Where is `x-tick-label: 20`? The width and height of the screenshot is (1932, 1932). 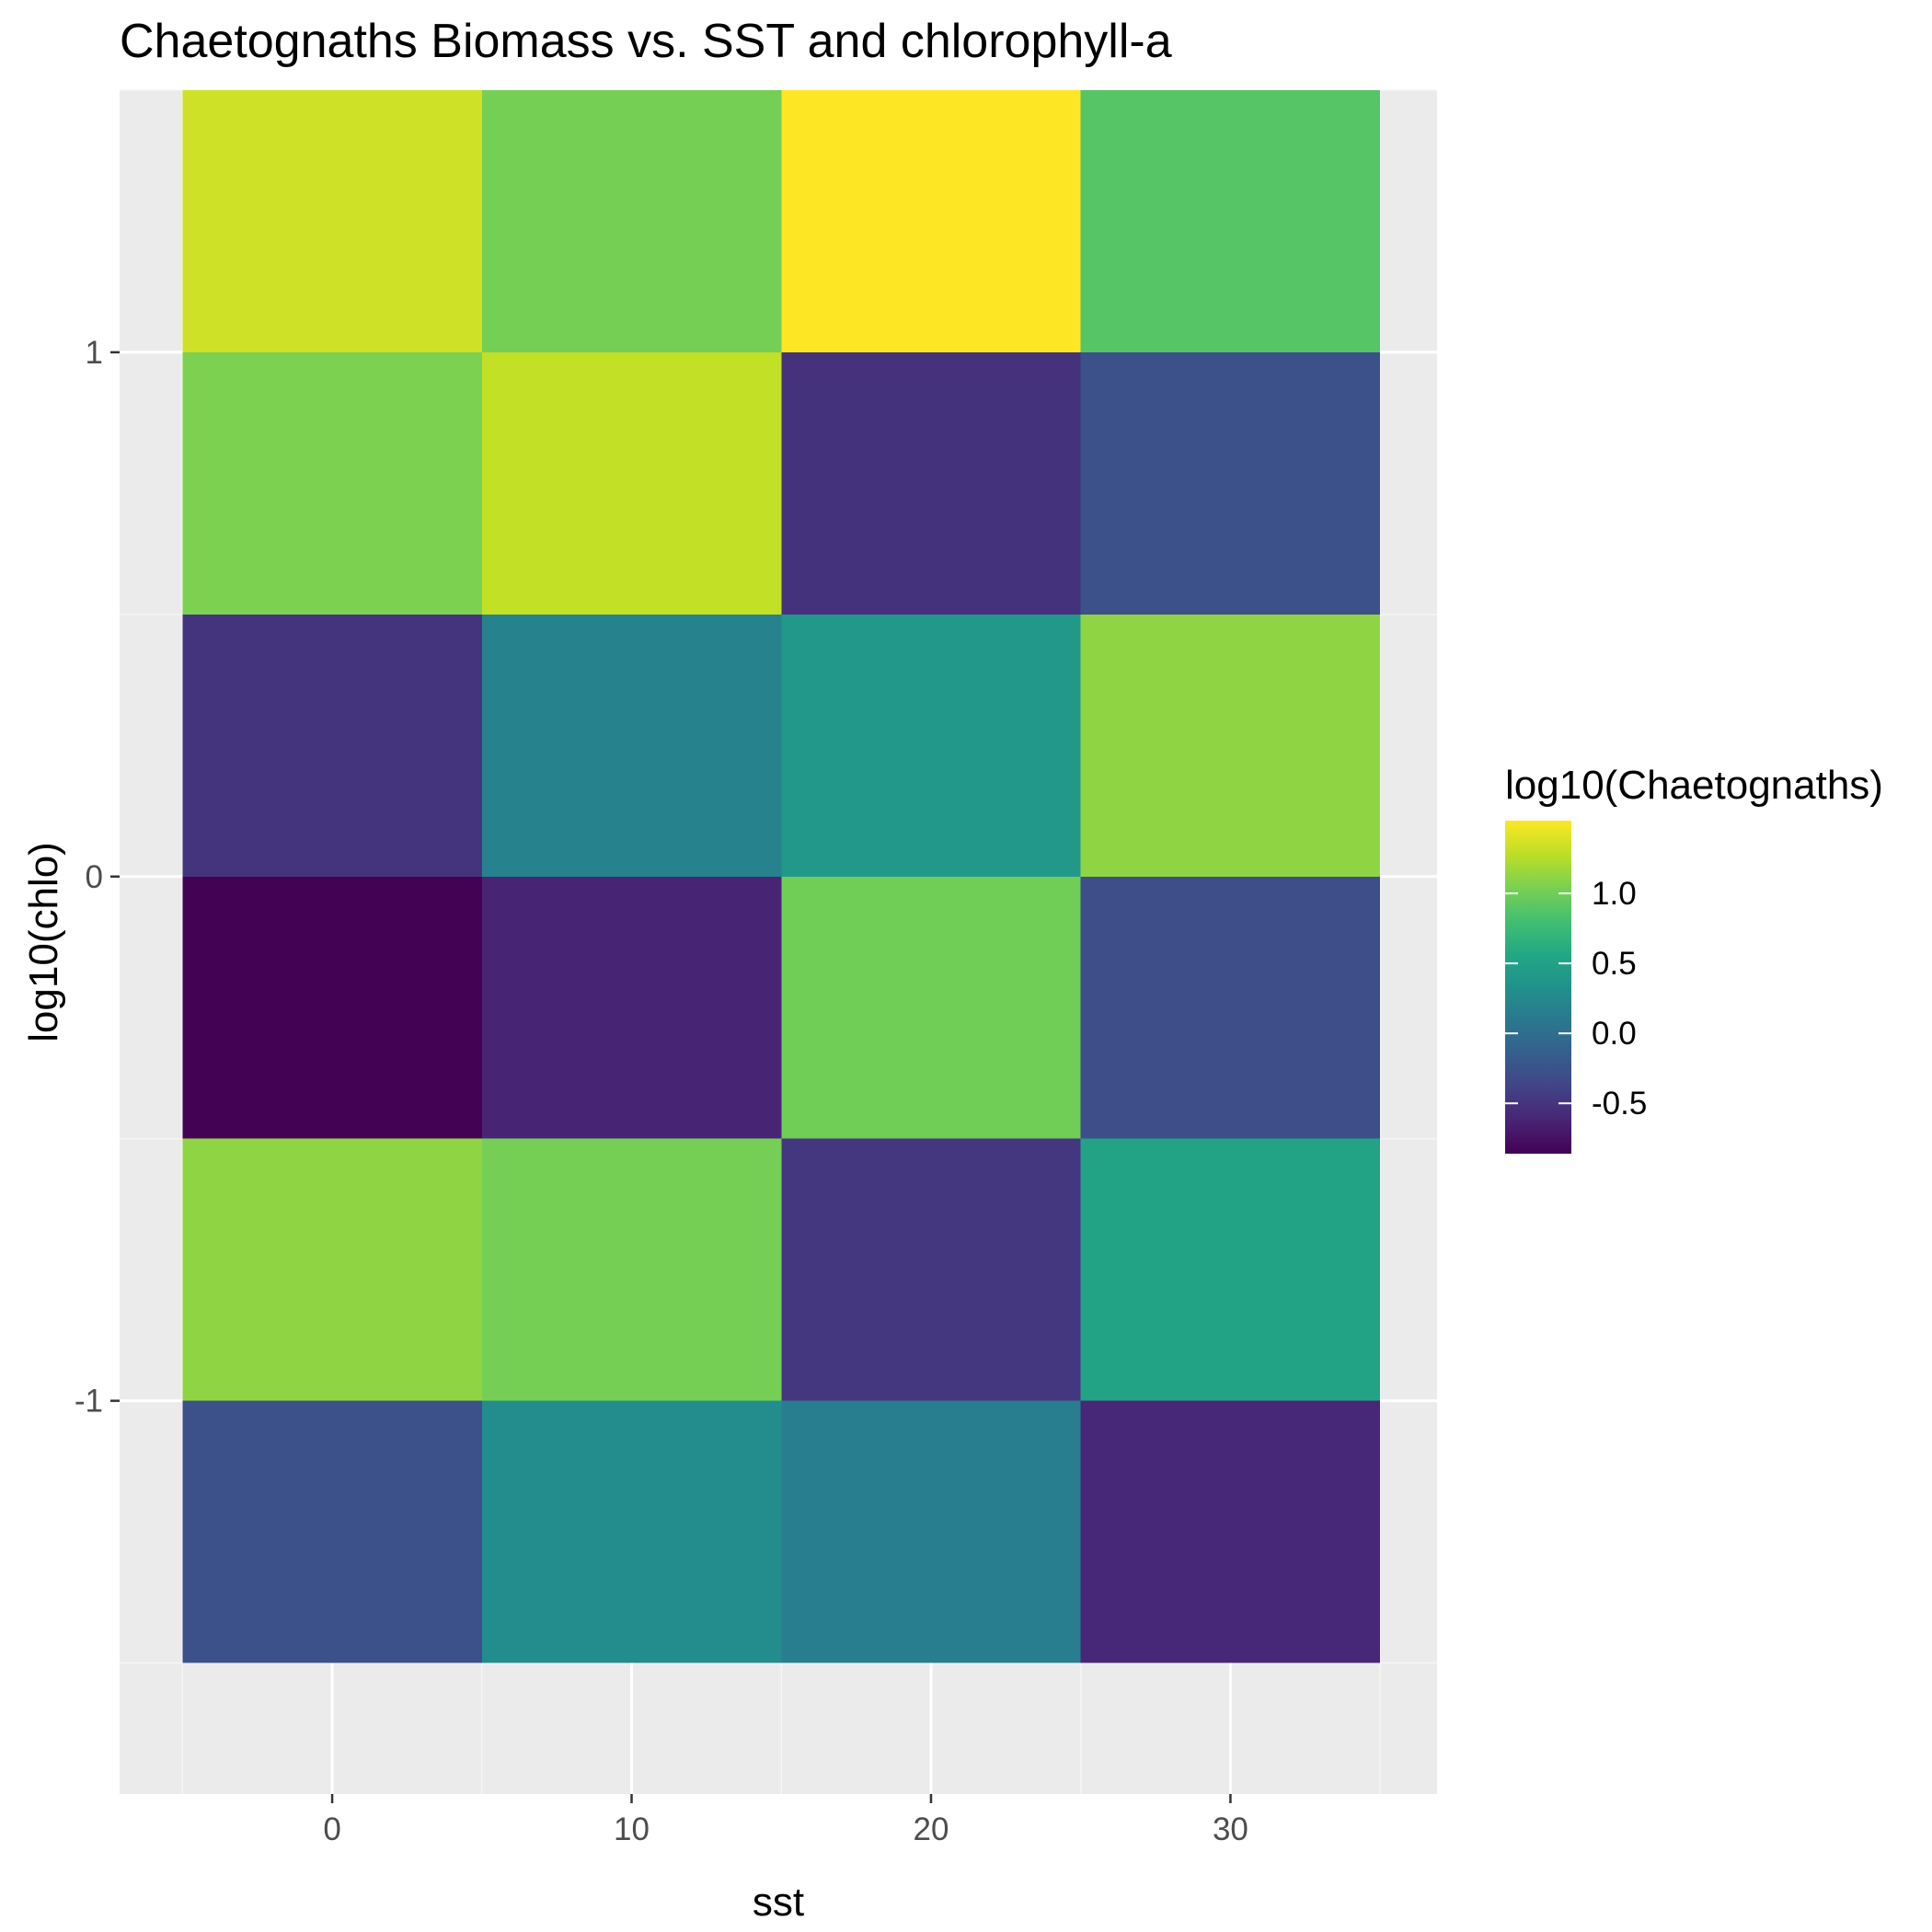 x-tick-label: 20 is located at coordinates (931, 1829).